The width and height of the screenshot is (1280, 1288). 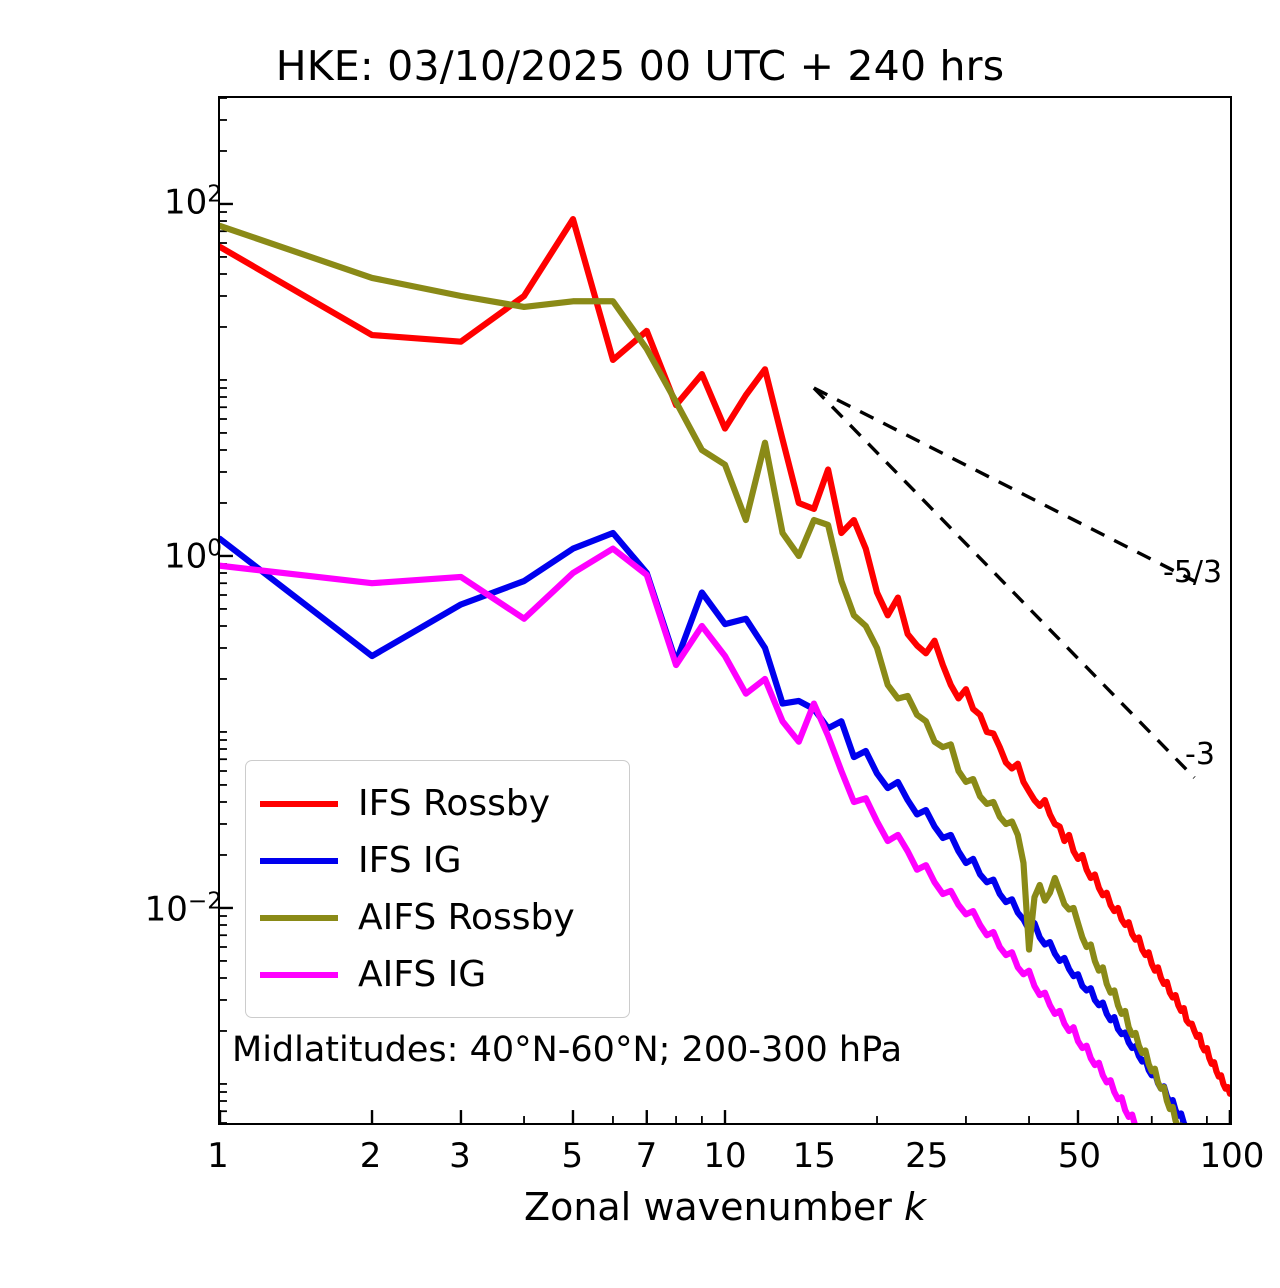 I want to click on x-tick-label-7: 7, so click(x=646, y=1156).